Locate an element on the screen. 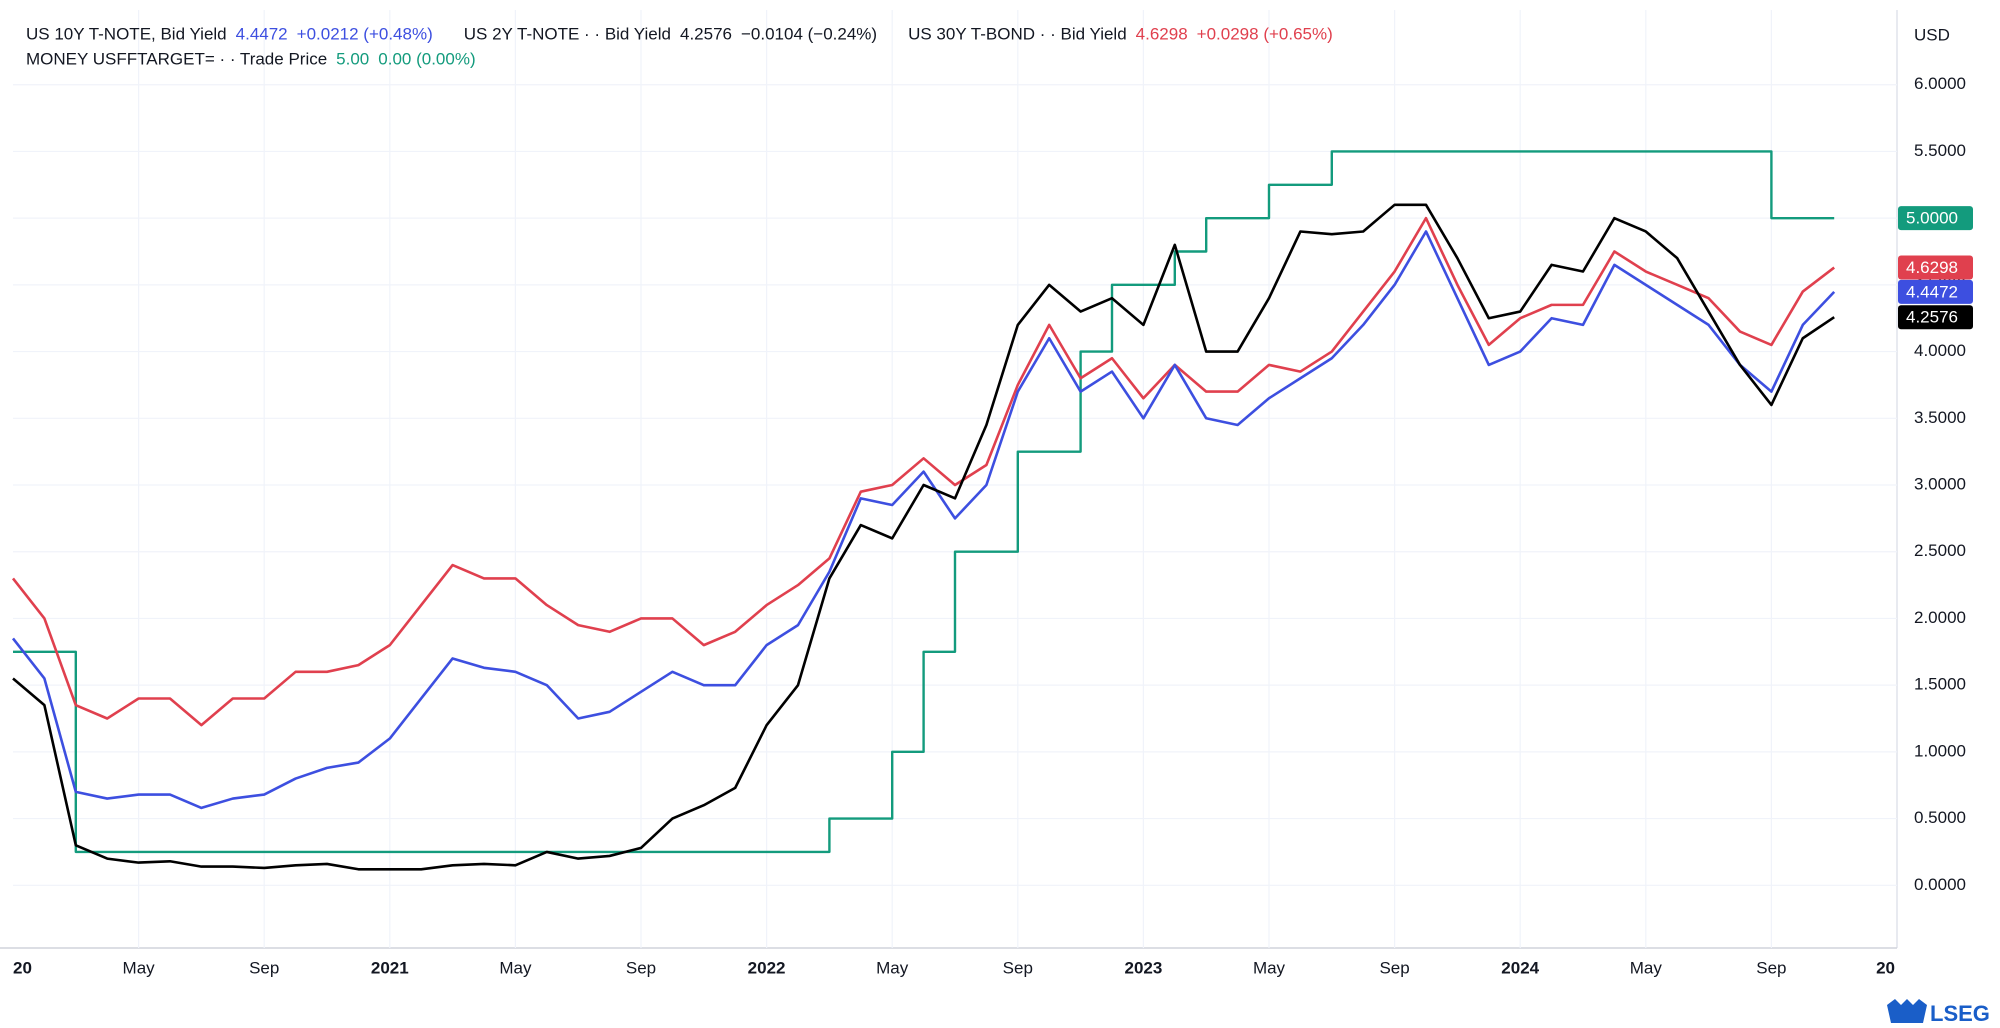 Image resolution: width=2000 pixels, height=1028 pixels. y-tick-label: 2.5000 is located at coordinates (1940, 550).